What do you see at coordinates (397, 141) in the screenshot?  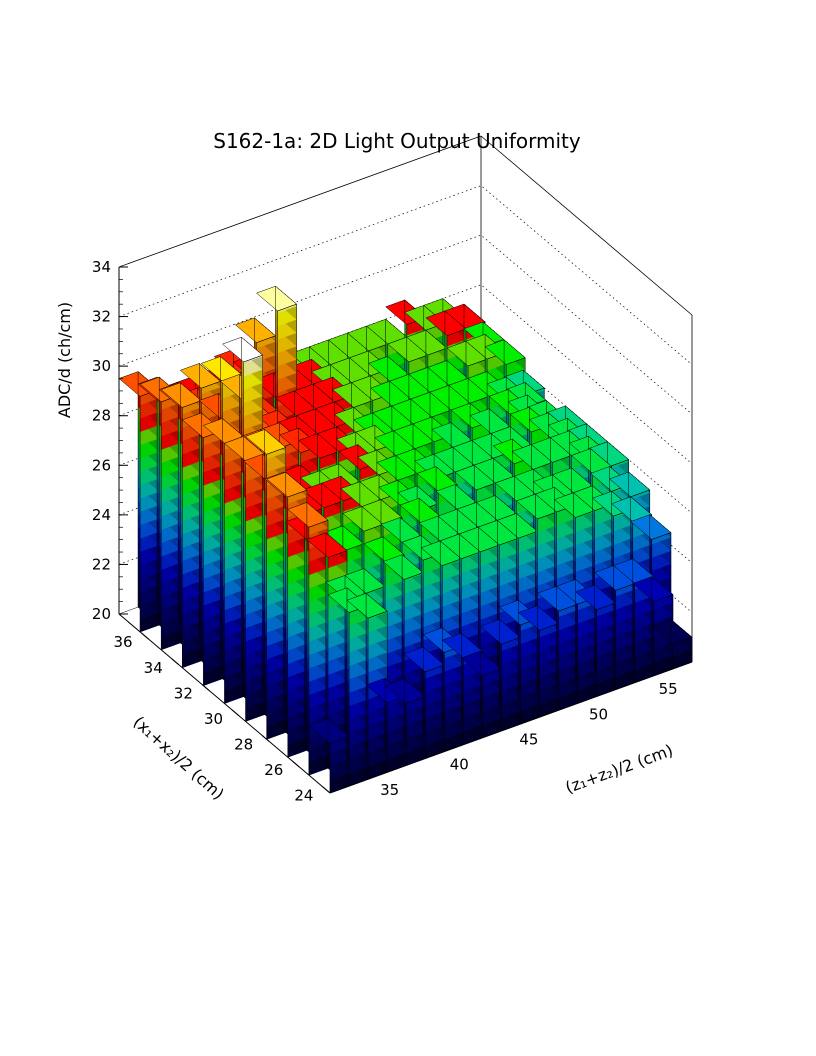 I see `chart-title: S162-1a: 2D Light Output Uniformity` at bounding box center [397, 141].